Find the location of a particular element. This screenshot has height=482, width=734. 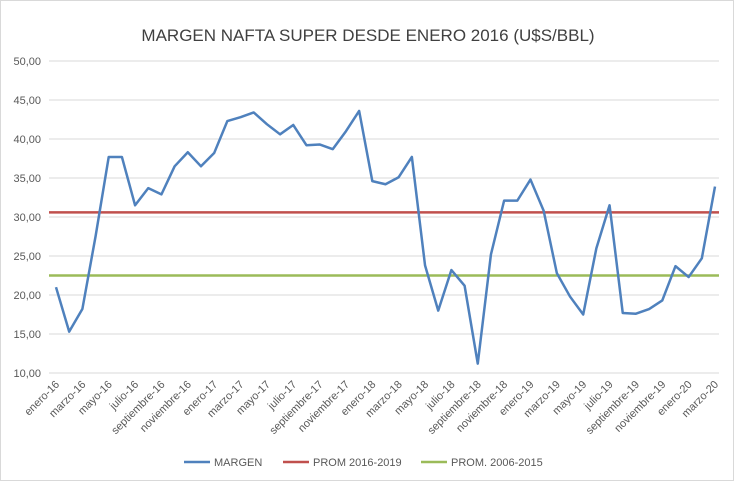

y-tick-label: 20,00 is located at coordinates (27, 296).